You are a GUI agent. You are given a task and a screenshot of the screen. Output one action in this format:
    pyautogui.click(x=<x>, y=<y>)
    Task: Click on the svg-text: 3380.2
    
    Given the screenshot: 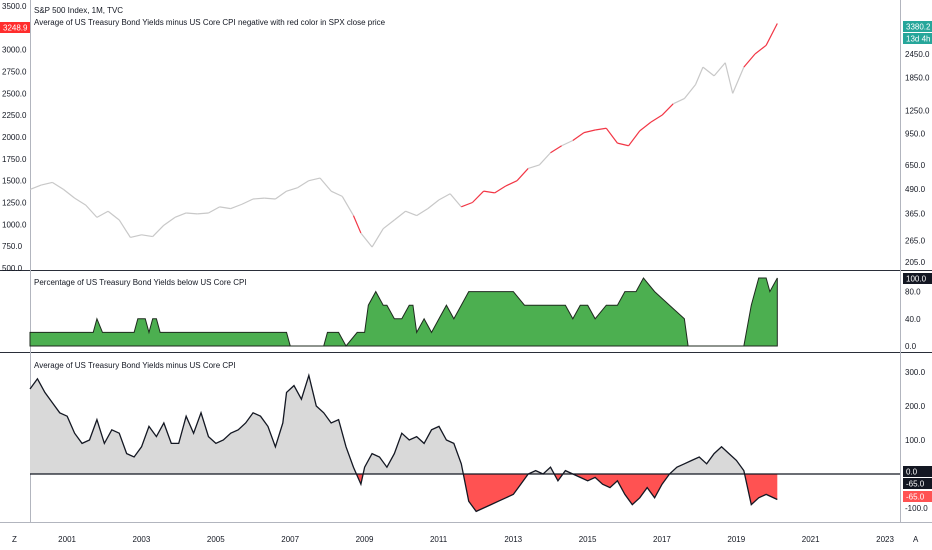 What is the action you would take?
    pyautogui.click(x=918, y=27)
    